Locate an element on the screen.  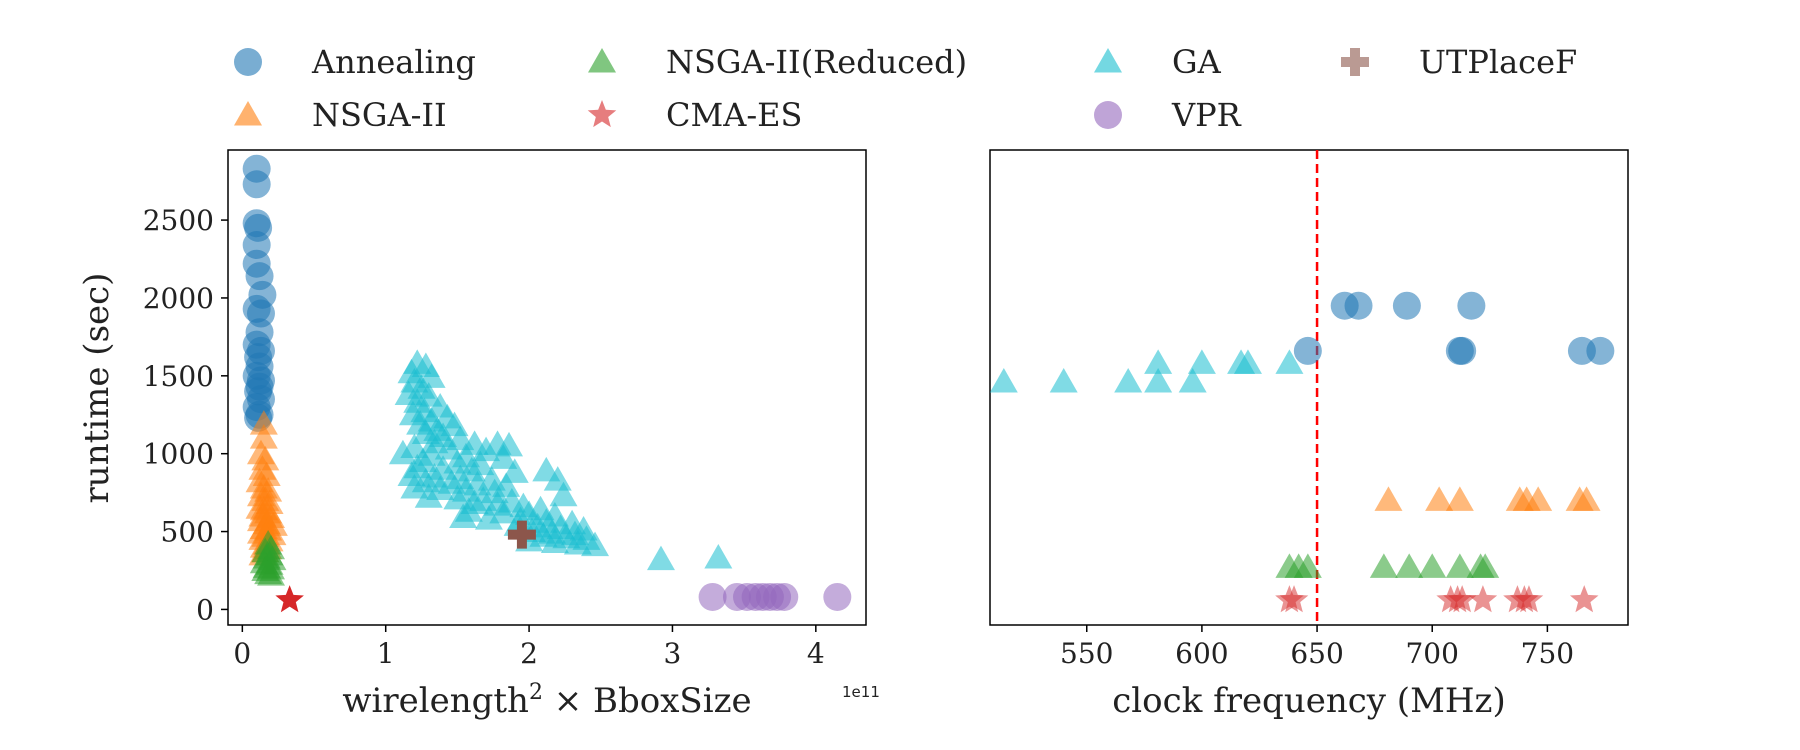
left-x-tick-label: 3 is located at coordinates (673, 653).